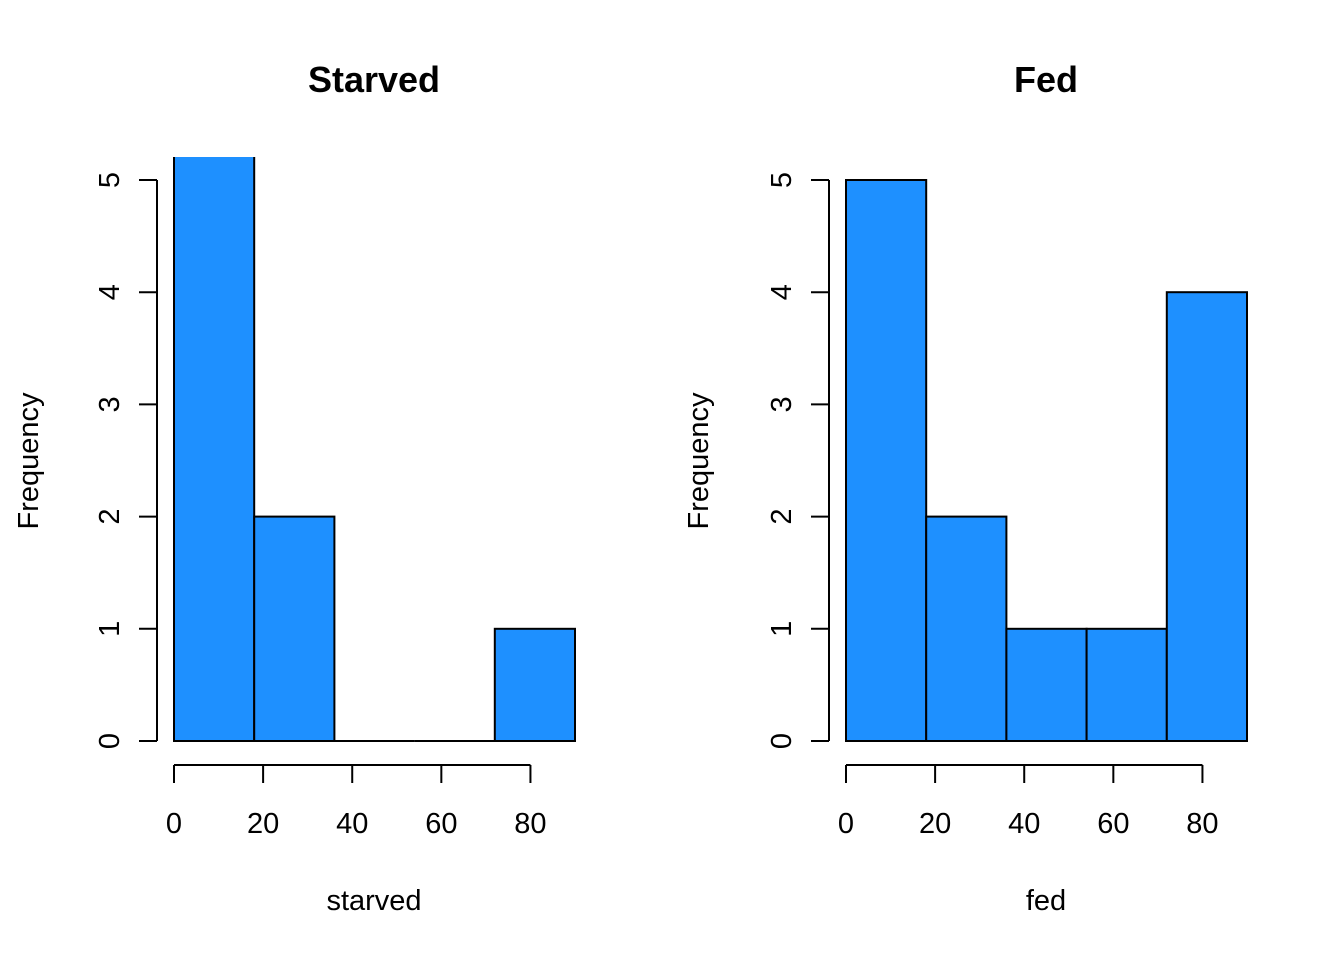  I want to click on chart-title: Starved, so click(374, 79).